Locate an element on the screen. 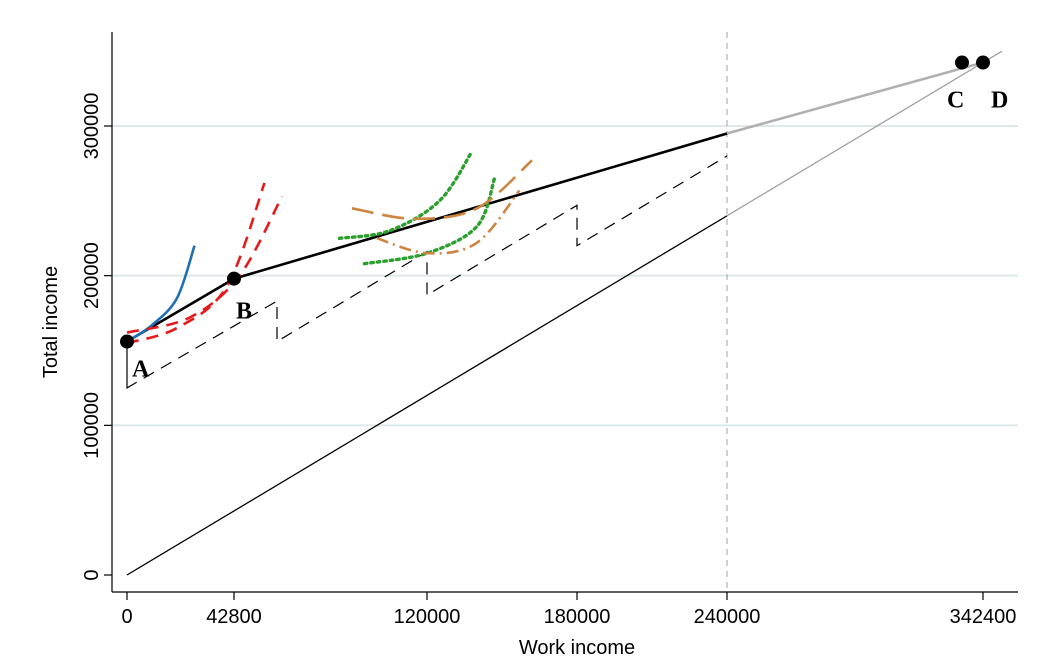  y-tick-label: 300000 is located at coordinates (92, 126).